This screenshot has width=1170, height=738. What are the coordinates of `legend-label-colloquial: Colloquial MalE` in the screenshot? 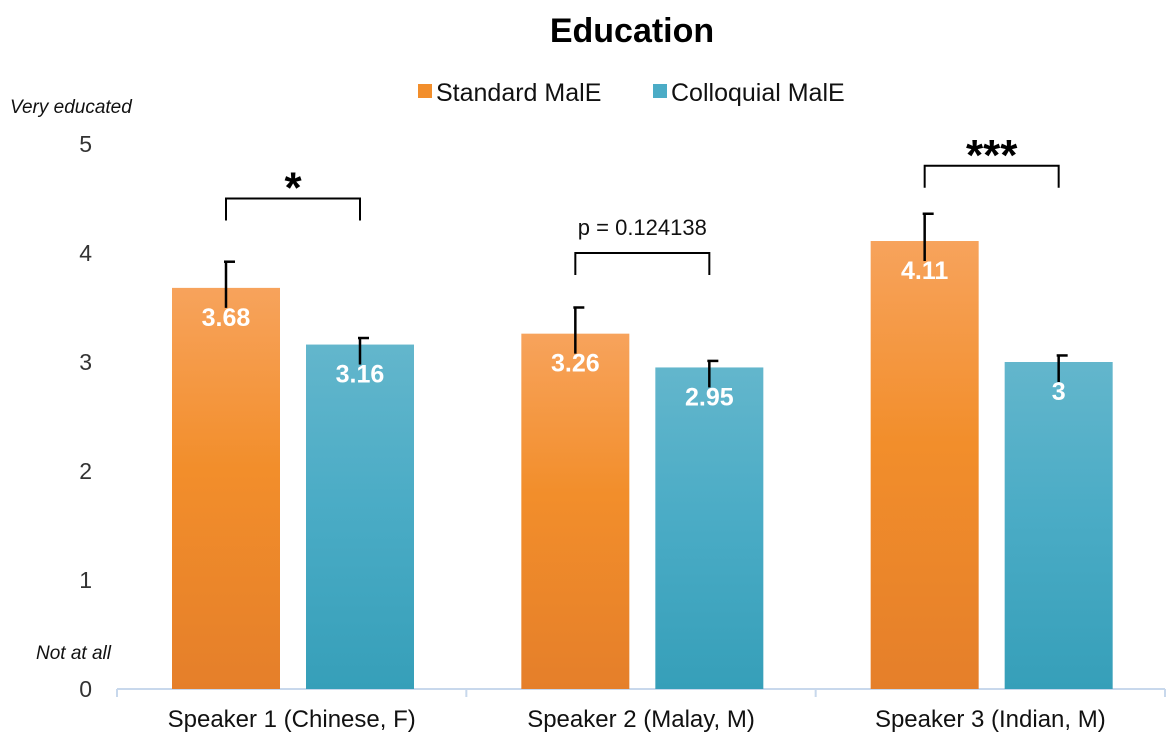 It's located at (758, 93).